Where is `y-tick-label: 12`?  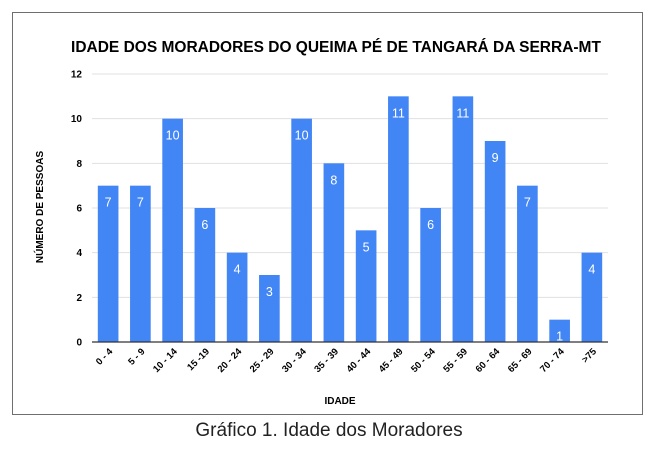
y-tick-label: 12 is located at coordinates (77, 75).